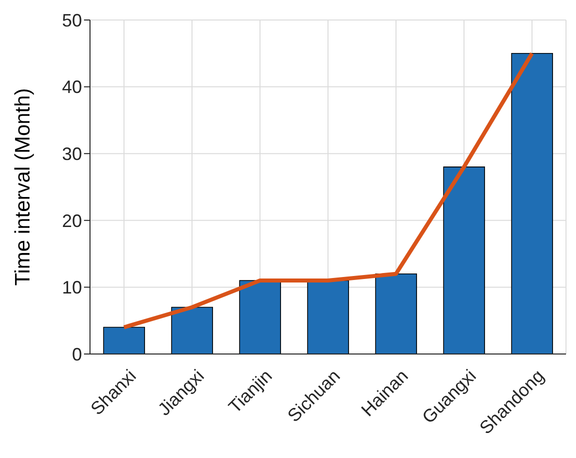 The image size is (576, 458). What do you see at coordinates (72, 288) in the screenshot?
I see `y-tick-label: 10` at bounding box center [72, 288].